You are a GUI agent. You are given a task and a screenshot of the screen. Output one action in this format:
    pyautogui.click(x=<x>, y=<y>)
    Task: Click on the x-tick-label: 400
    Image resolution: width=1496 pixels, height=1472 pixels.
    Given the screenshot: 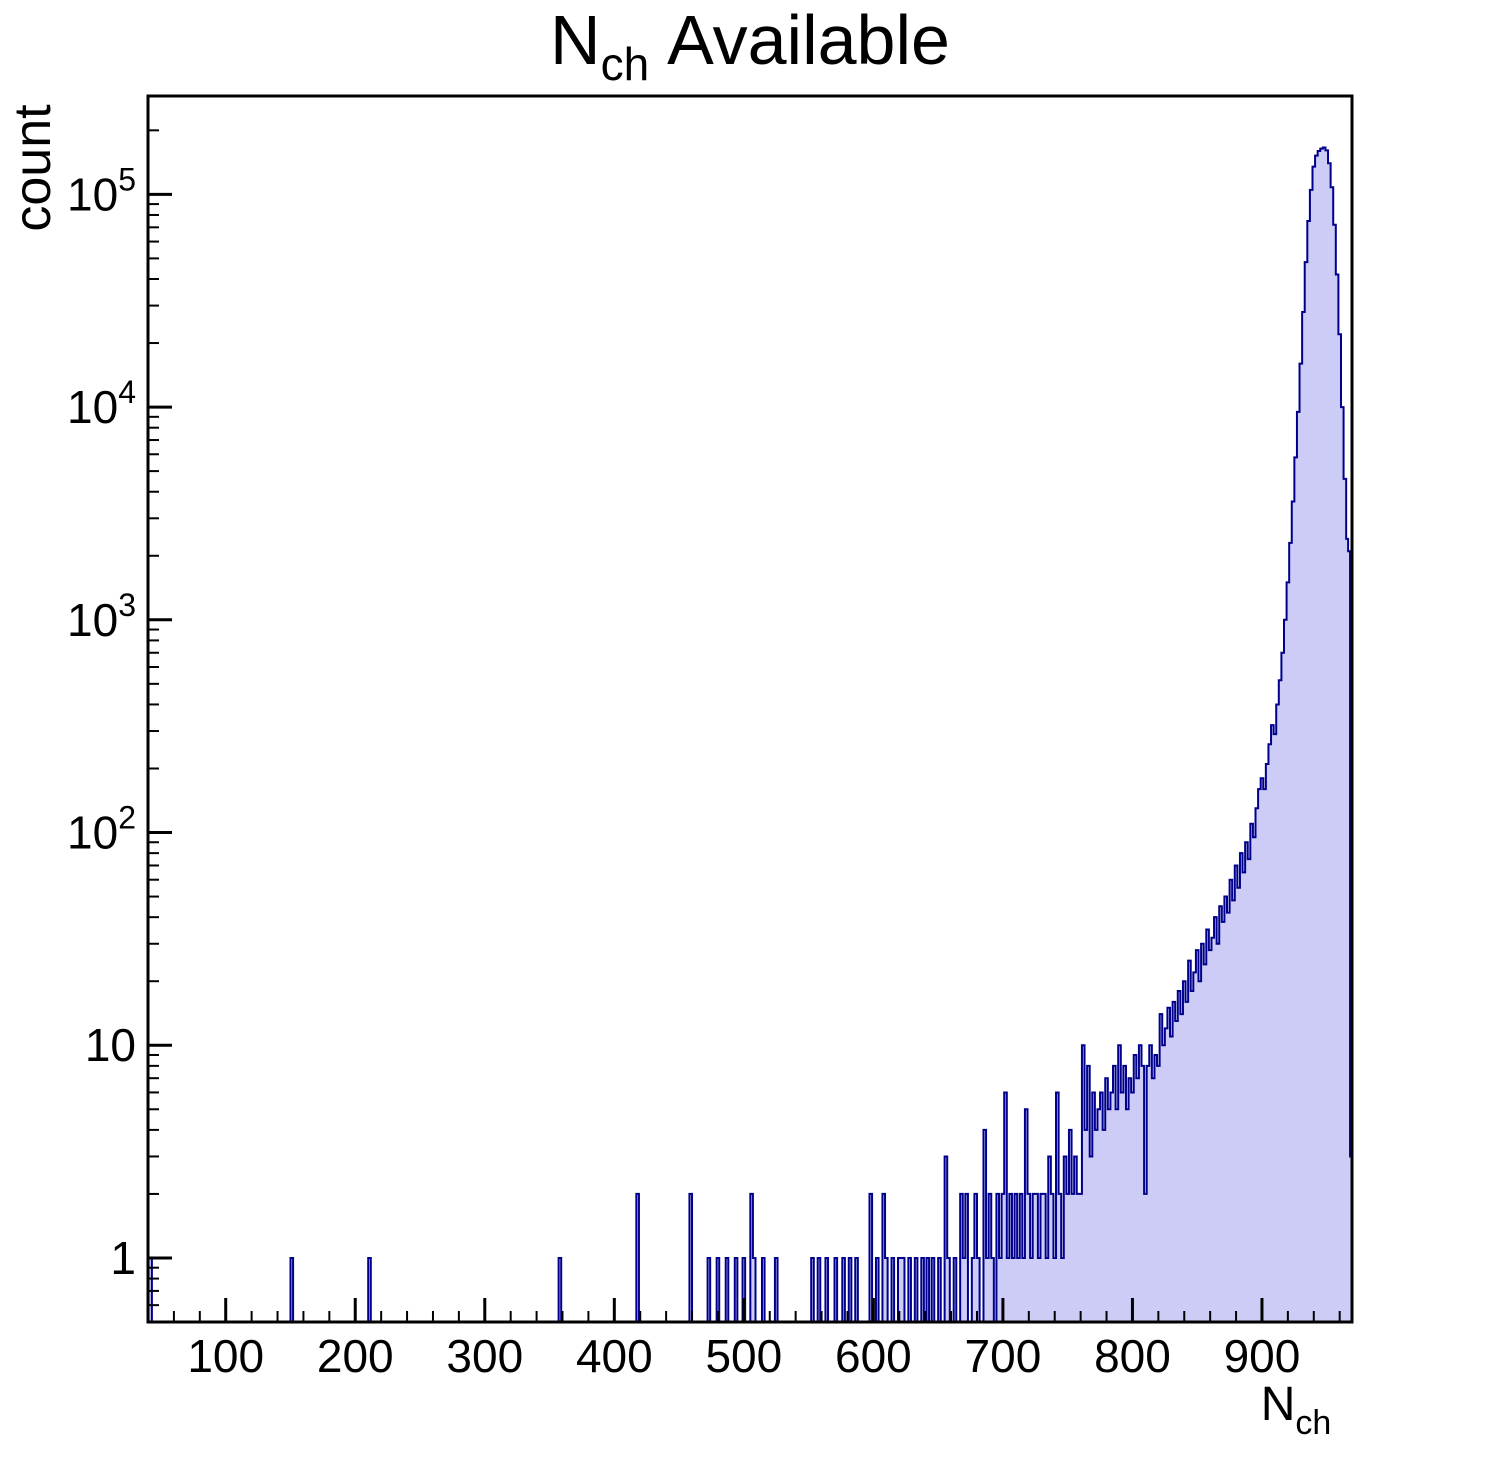 What is the action you would take?
    pyautogui.click(x=614, y=1356)
    